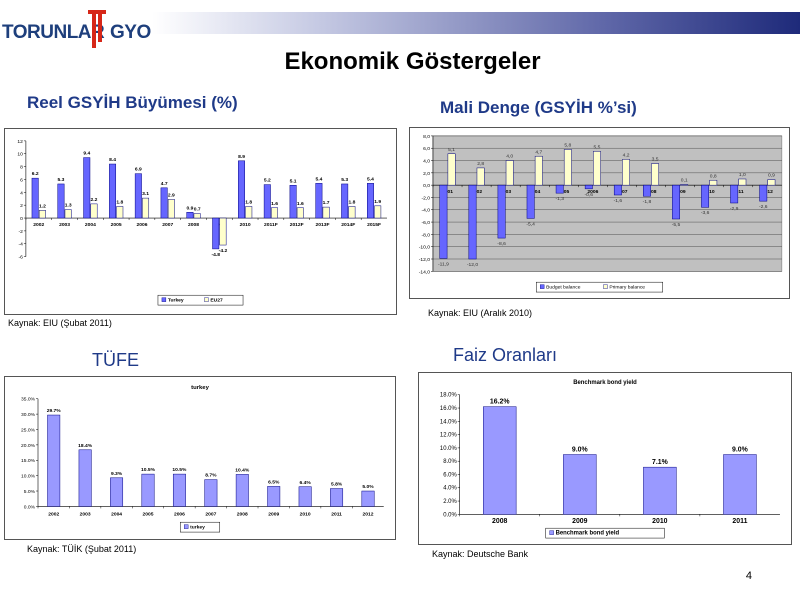 The height and width of the screenshot is (600, 800). What do you see at coordinates (21, 193) in the screenshot?
I see `y-tick-label: 4` at bounding box center [21, 193].